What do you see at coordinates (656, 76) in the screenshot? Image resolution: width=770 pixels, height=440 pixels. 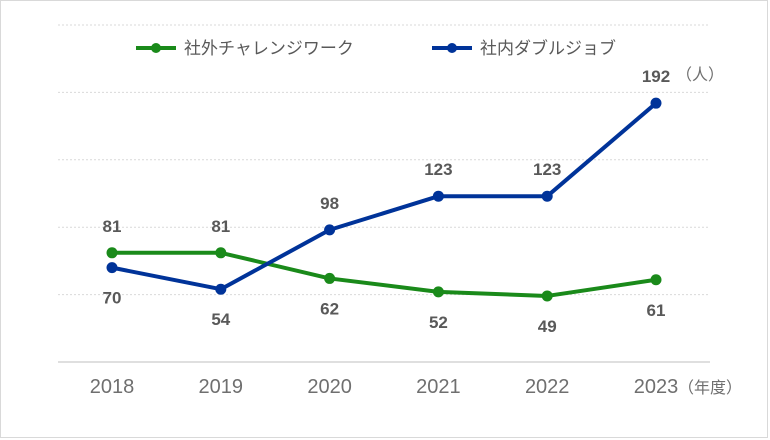 I see `data-label-series-2-2023: 192` at bounding box center [656, 76].